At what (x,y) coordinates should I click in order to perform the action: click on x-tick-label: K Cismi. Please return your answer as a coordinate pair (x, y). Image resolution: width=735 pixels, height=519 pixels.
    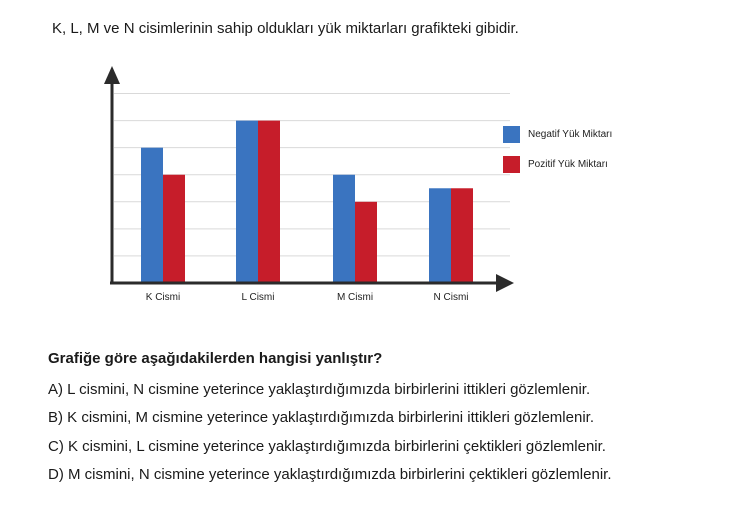
    Looking at the image, I should click on (163, 297).